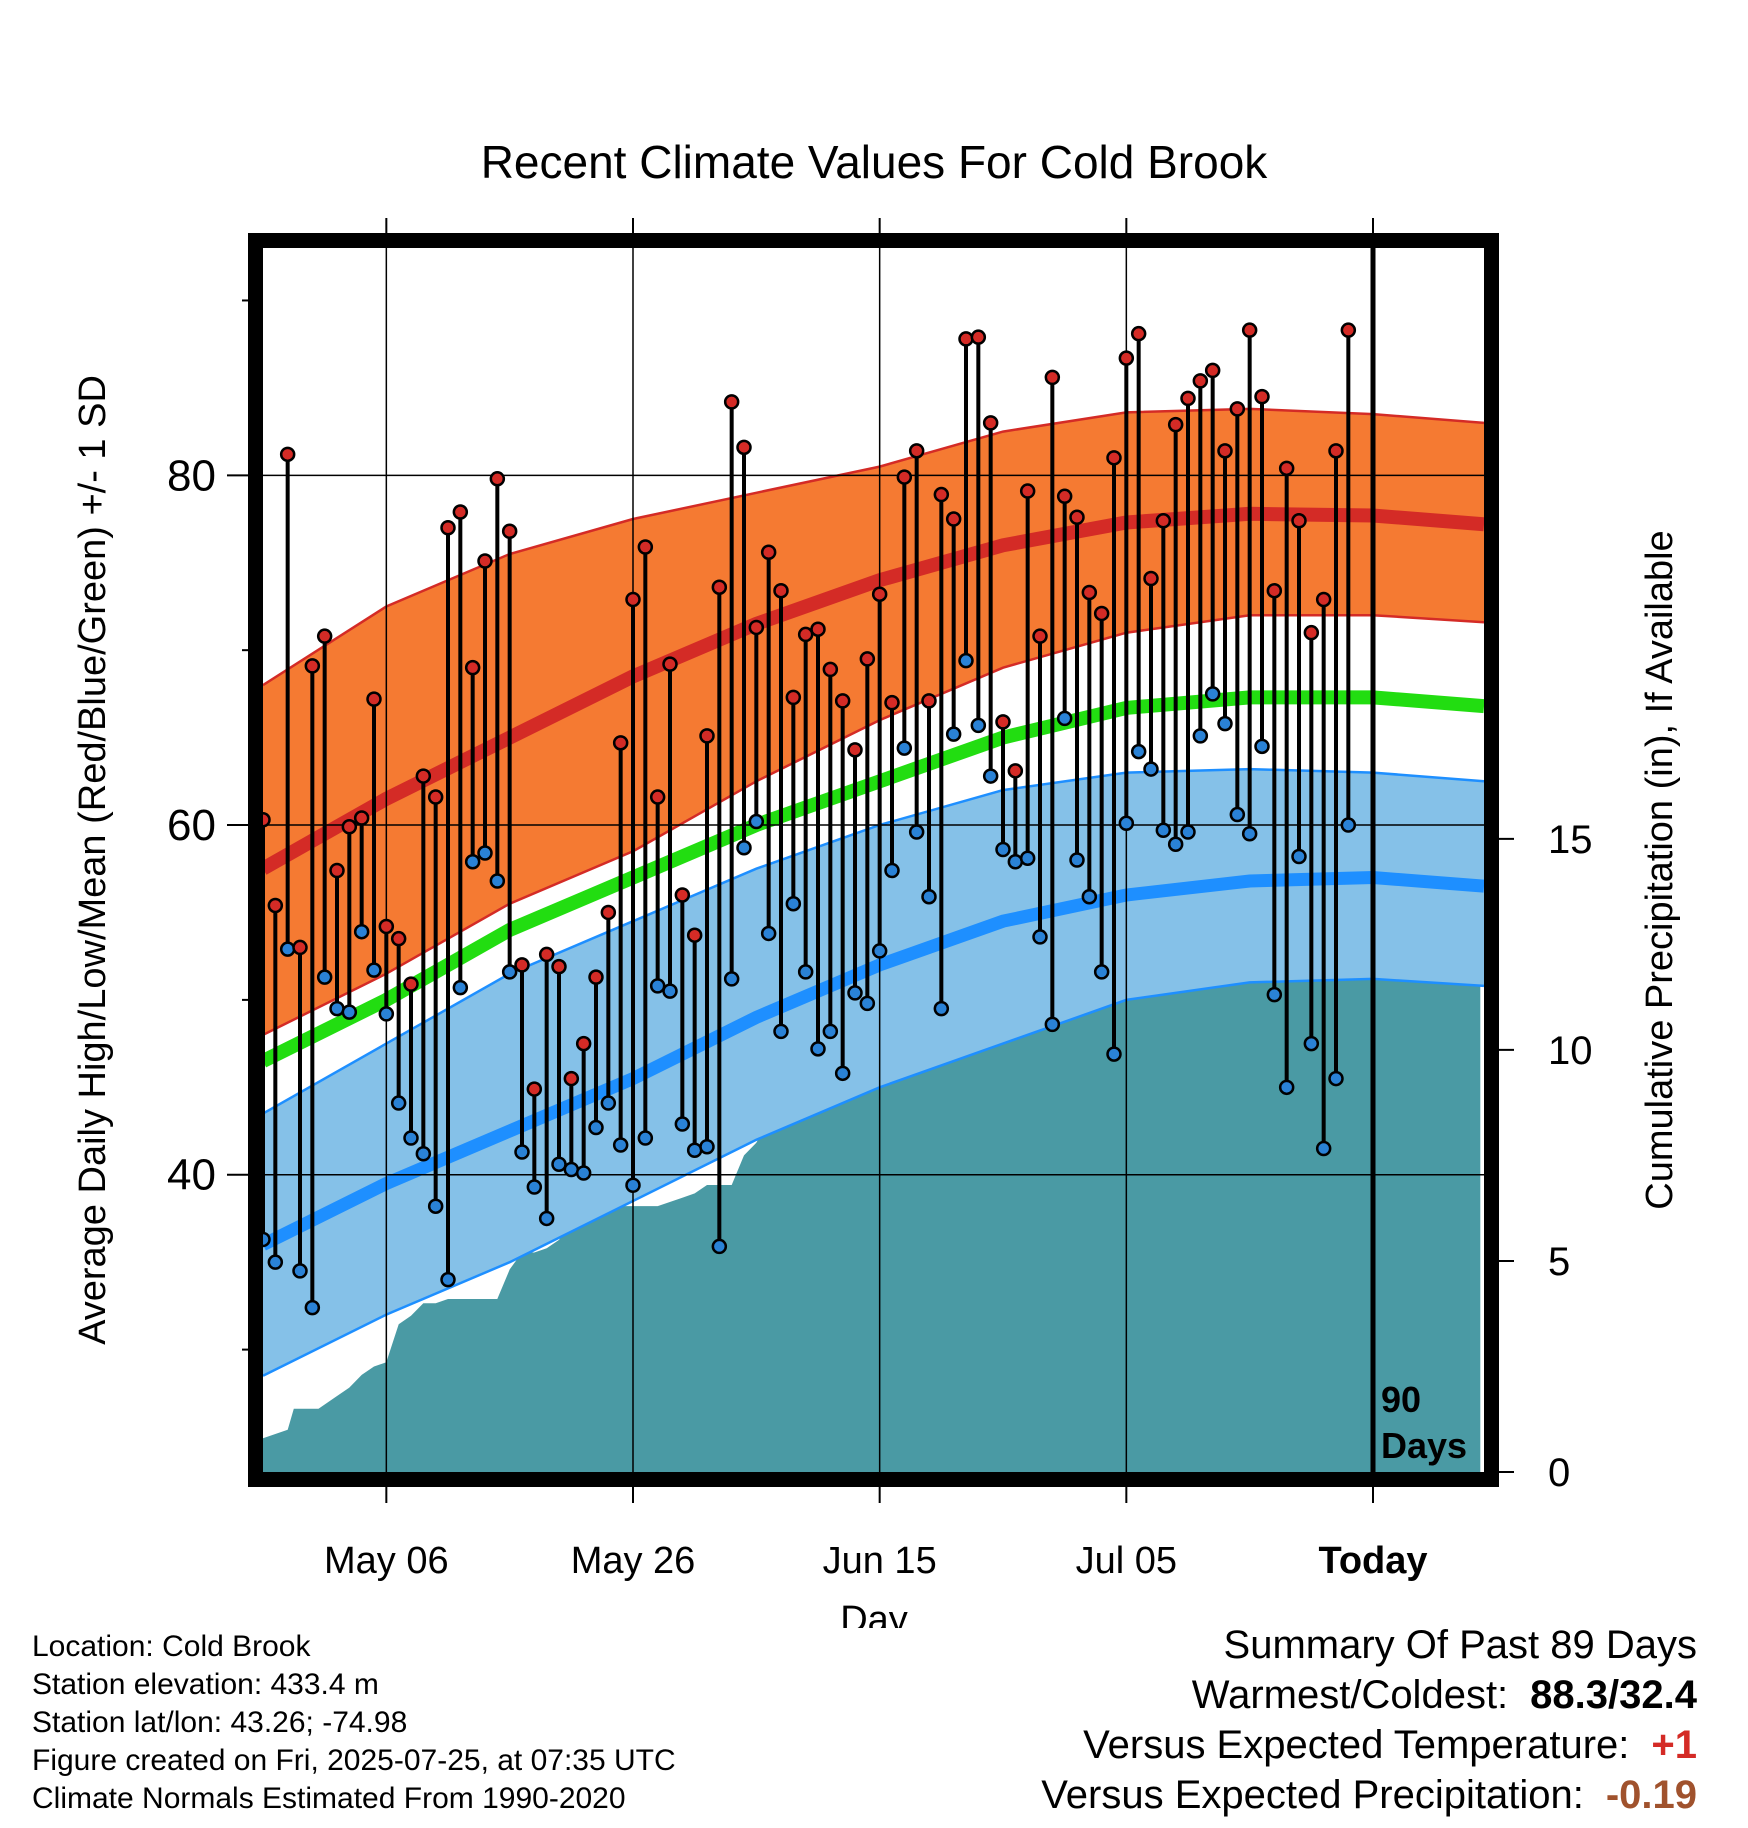  I want to click on temp-value: +1, so click(1674, 1745).